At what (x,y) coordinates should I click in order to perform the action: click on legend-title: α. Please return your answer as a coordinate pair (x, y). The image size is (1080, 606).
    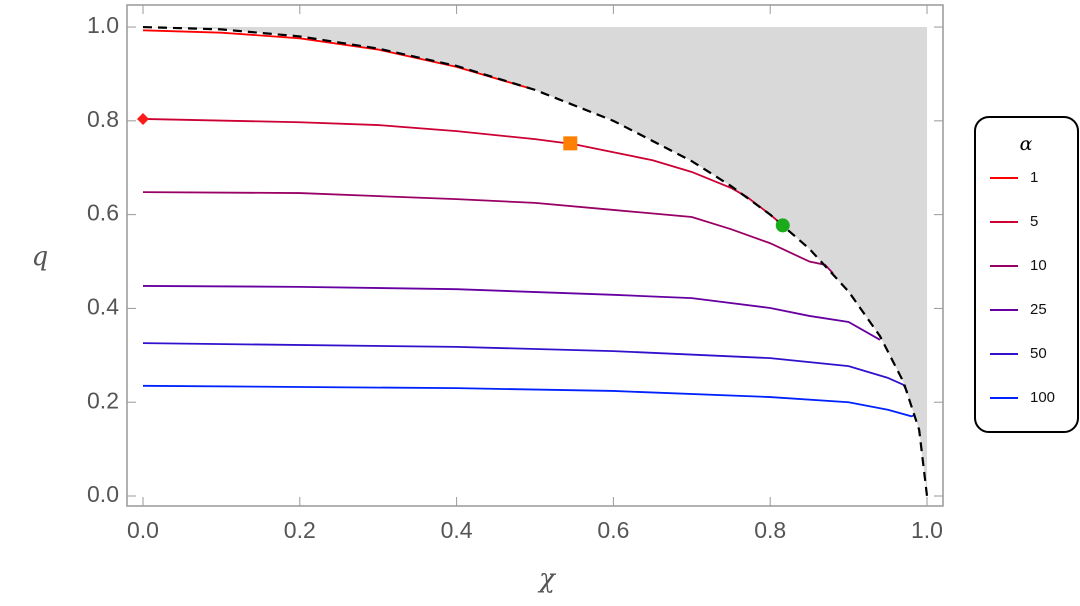
    Looking at the image, I should click on (1026, 144).